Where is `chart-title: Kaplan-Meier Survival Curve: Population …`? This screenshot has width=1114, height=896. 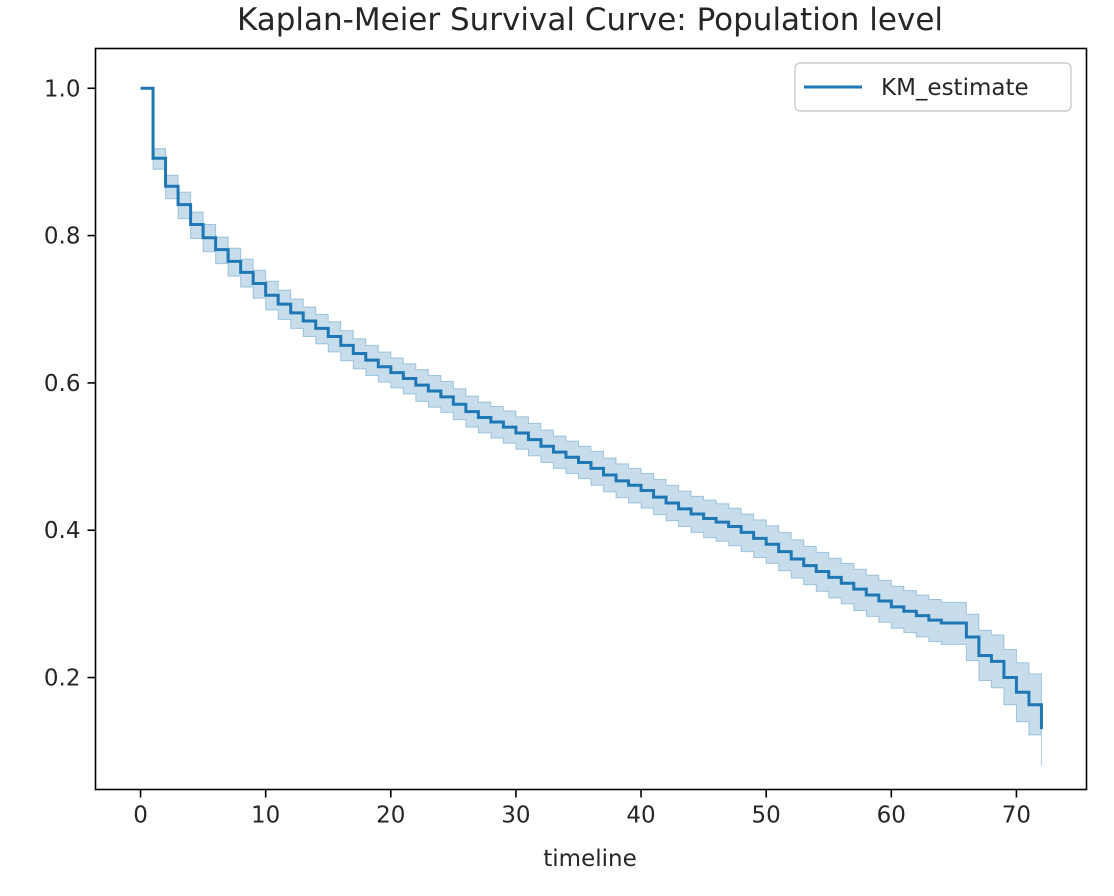
chart-title: Kaplan-Meier Survival Curve: Population … is located at coordinates (590, 20).